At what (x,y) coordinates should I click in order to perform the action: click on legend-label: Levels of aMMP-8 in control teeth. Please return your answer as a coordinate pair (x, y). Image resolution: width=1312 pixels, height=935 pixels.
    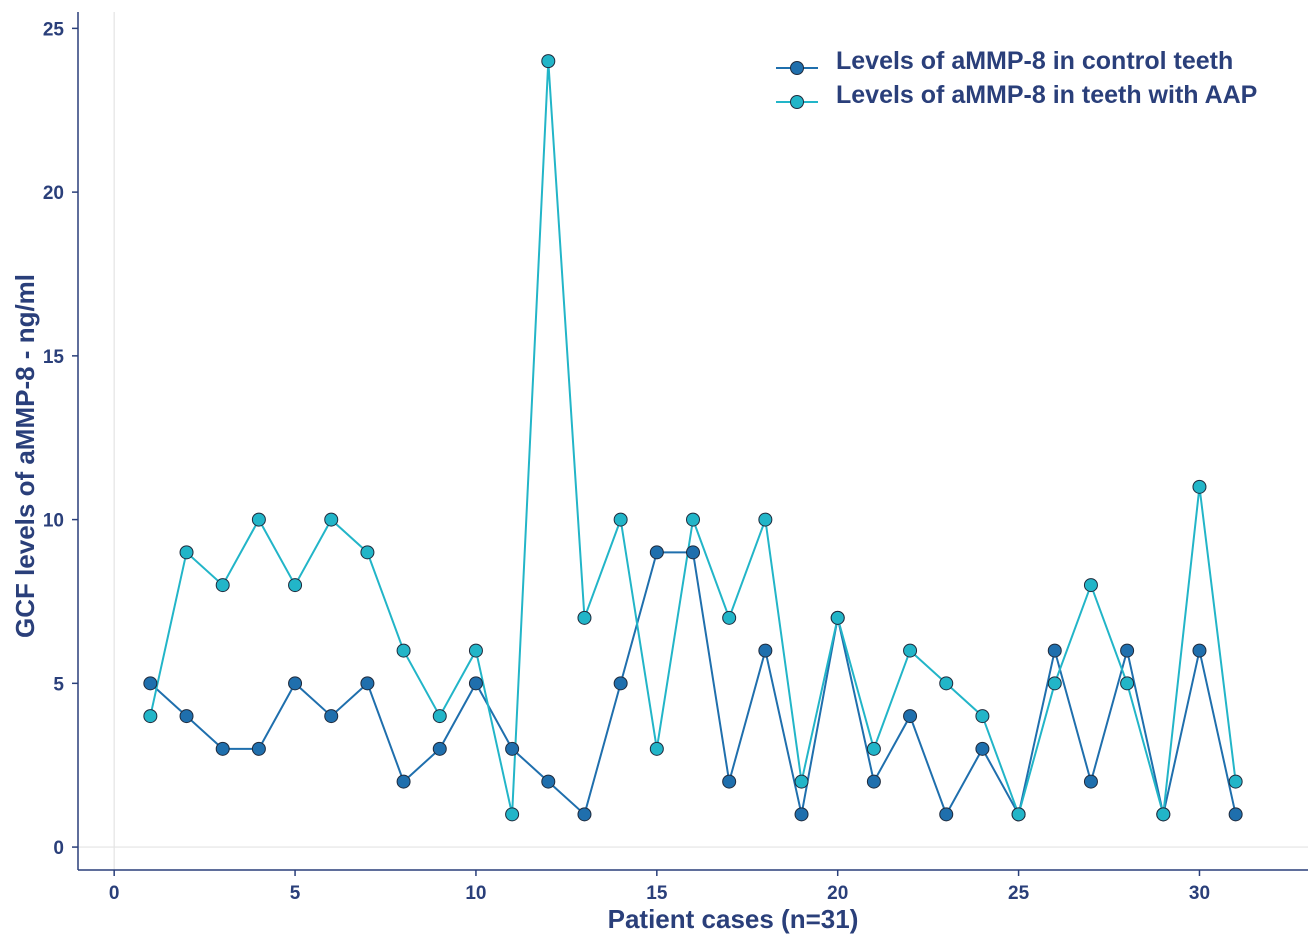
    Looking at the image, I should click on (1034, 61).